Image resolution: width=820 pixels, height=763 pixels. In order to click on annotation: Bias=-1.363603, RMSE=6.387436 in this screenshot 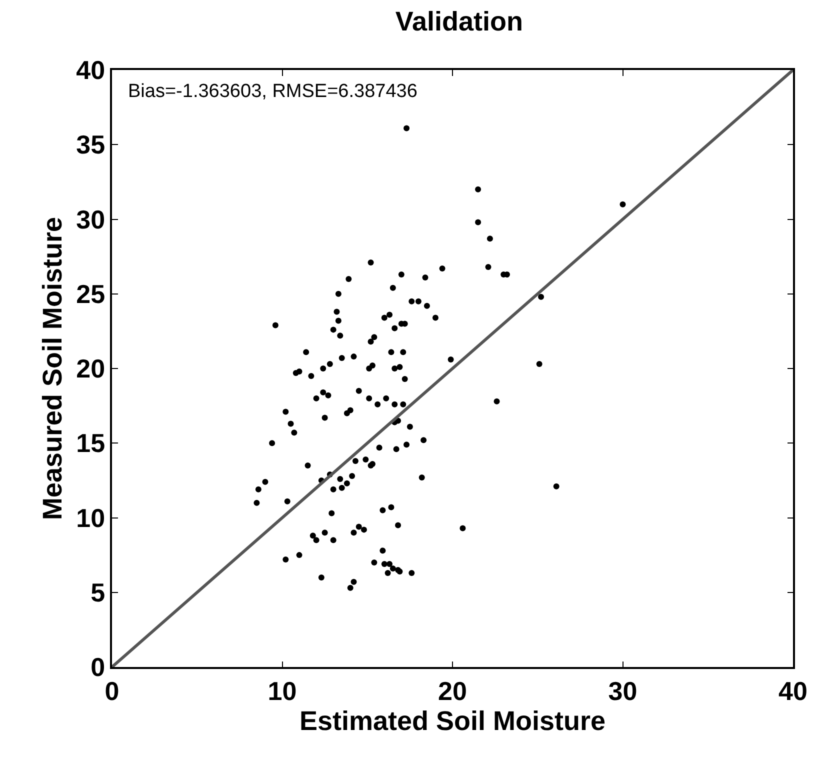, I will do `click(273, 91)`.